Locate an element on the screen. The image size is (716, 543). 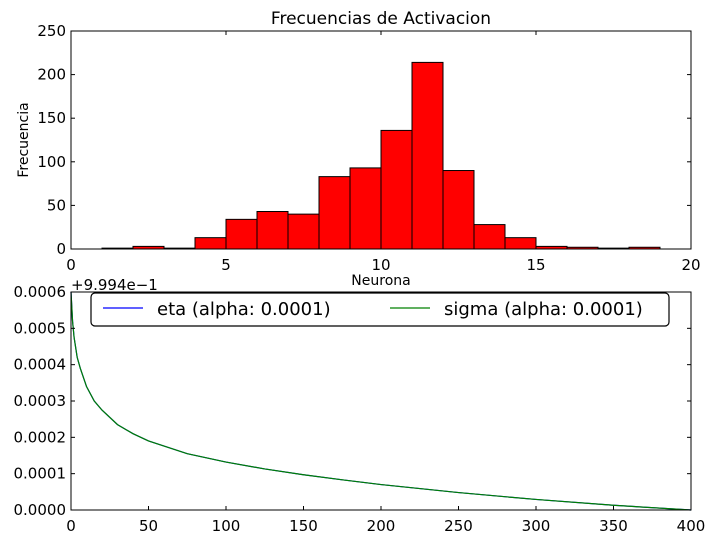
histogram-y-tick-label: 50 is located at coordinates (56, 205).